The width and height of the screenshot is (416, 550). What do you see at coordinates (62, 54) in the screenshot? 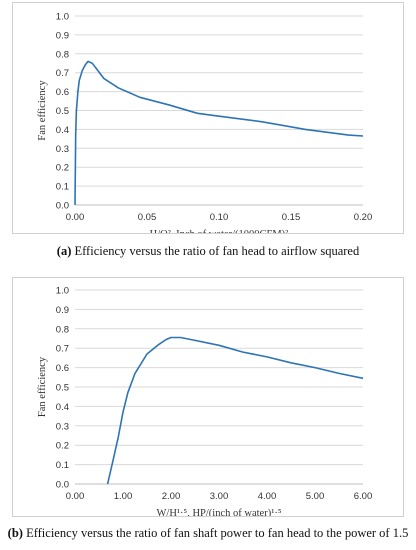
I see `chart-a-y-tick-label: 0.8` at bounding box center [62, 54].